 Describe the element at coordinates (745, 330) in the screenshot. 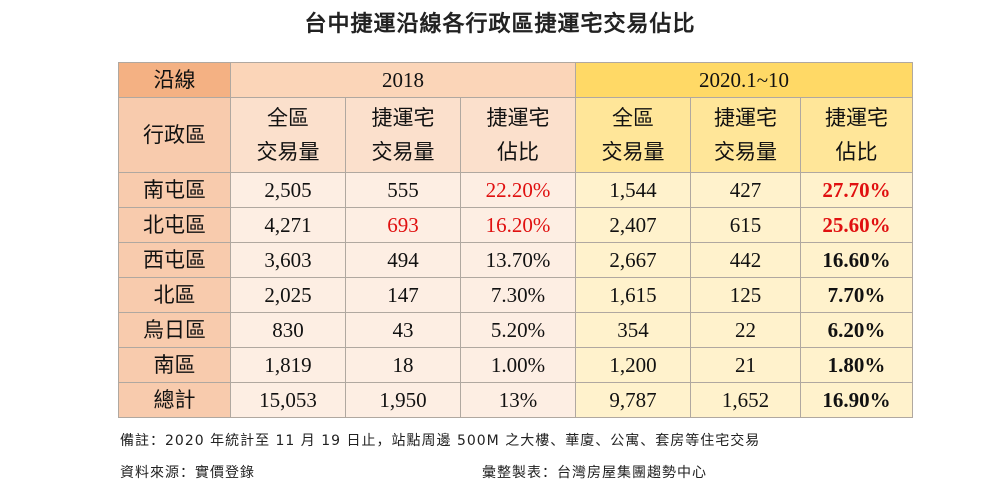

I see `value-cell: 22` at that location.